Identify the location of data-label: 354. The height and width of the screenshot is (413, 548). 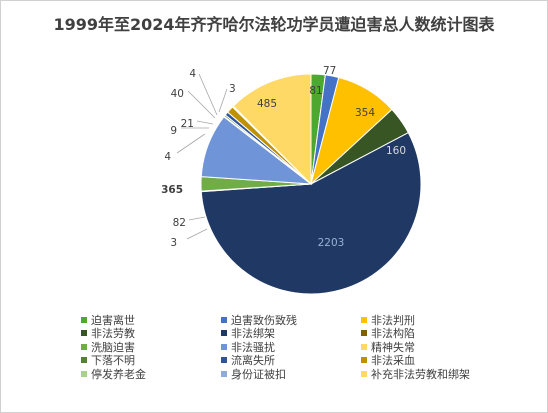
(365, 113).